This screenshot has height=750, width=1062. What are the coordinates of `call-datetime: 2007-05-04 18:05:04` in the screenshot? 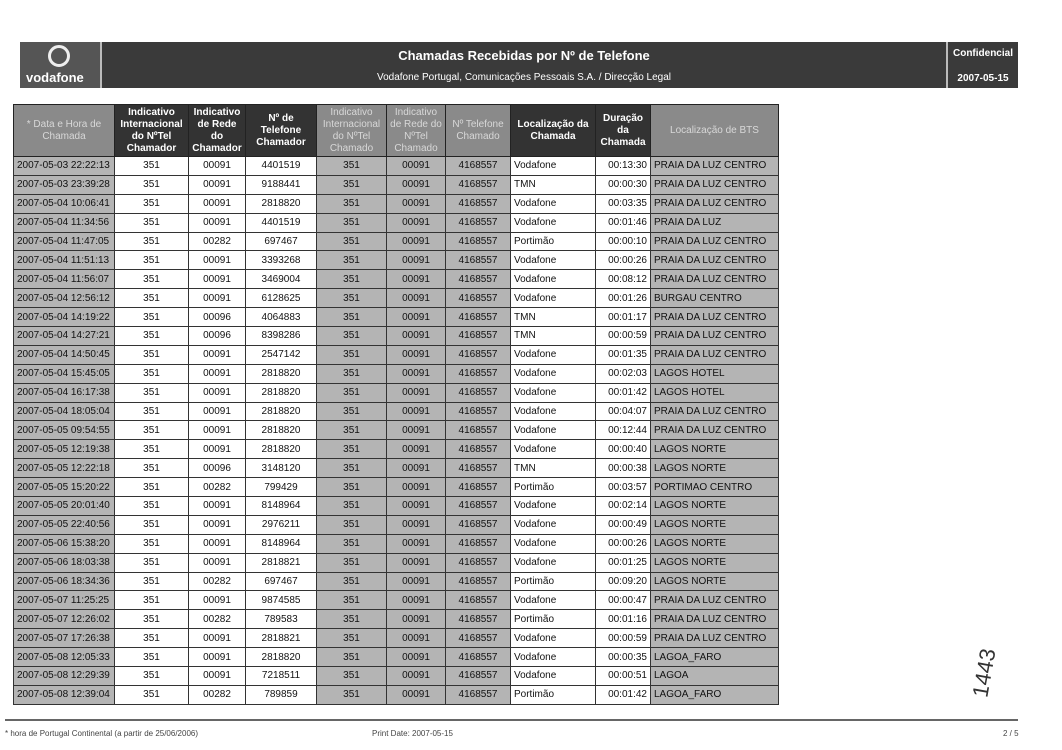 It's located at (64, 411).